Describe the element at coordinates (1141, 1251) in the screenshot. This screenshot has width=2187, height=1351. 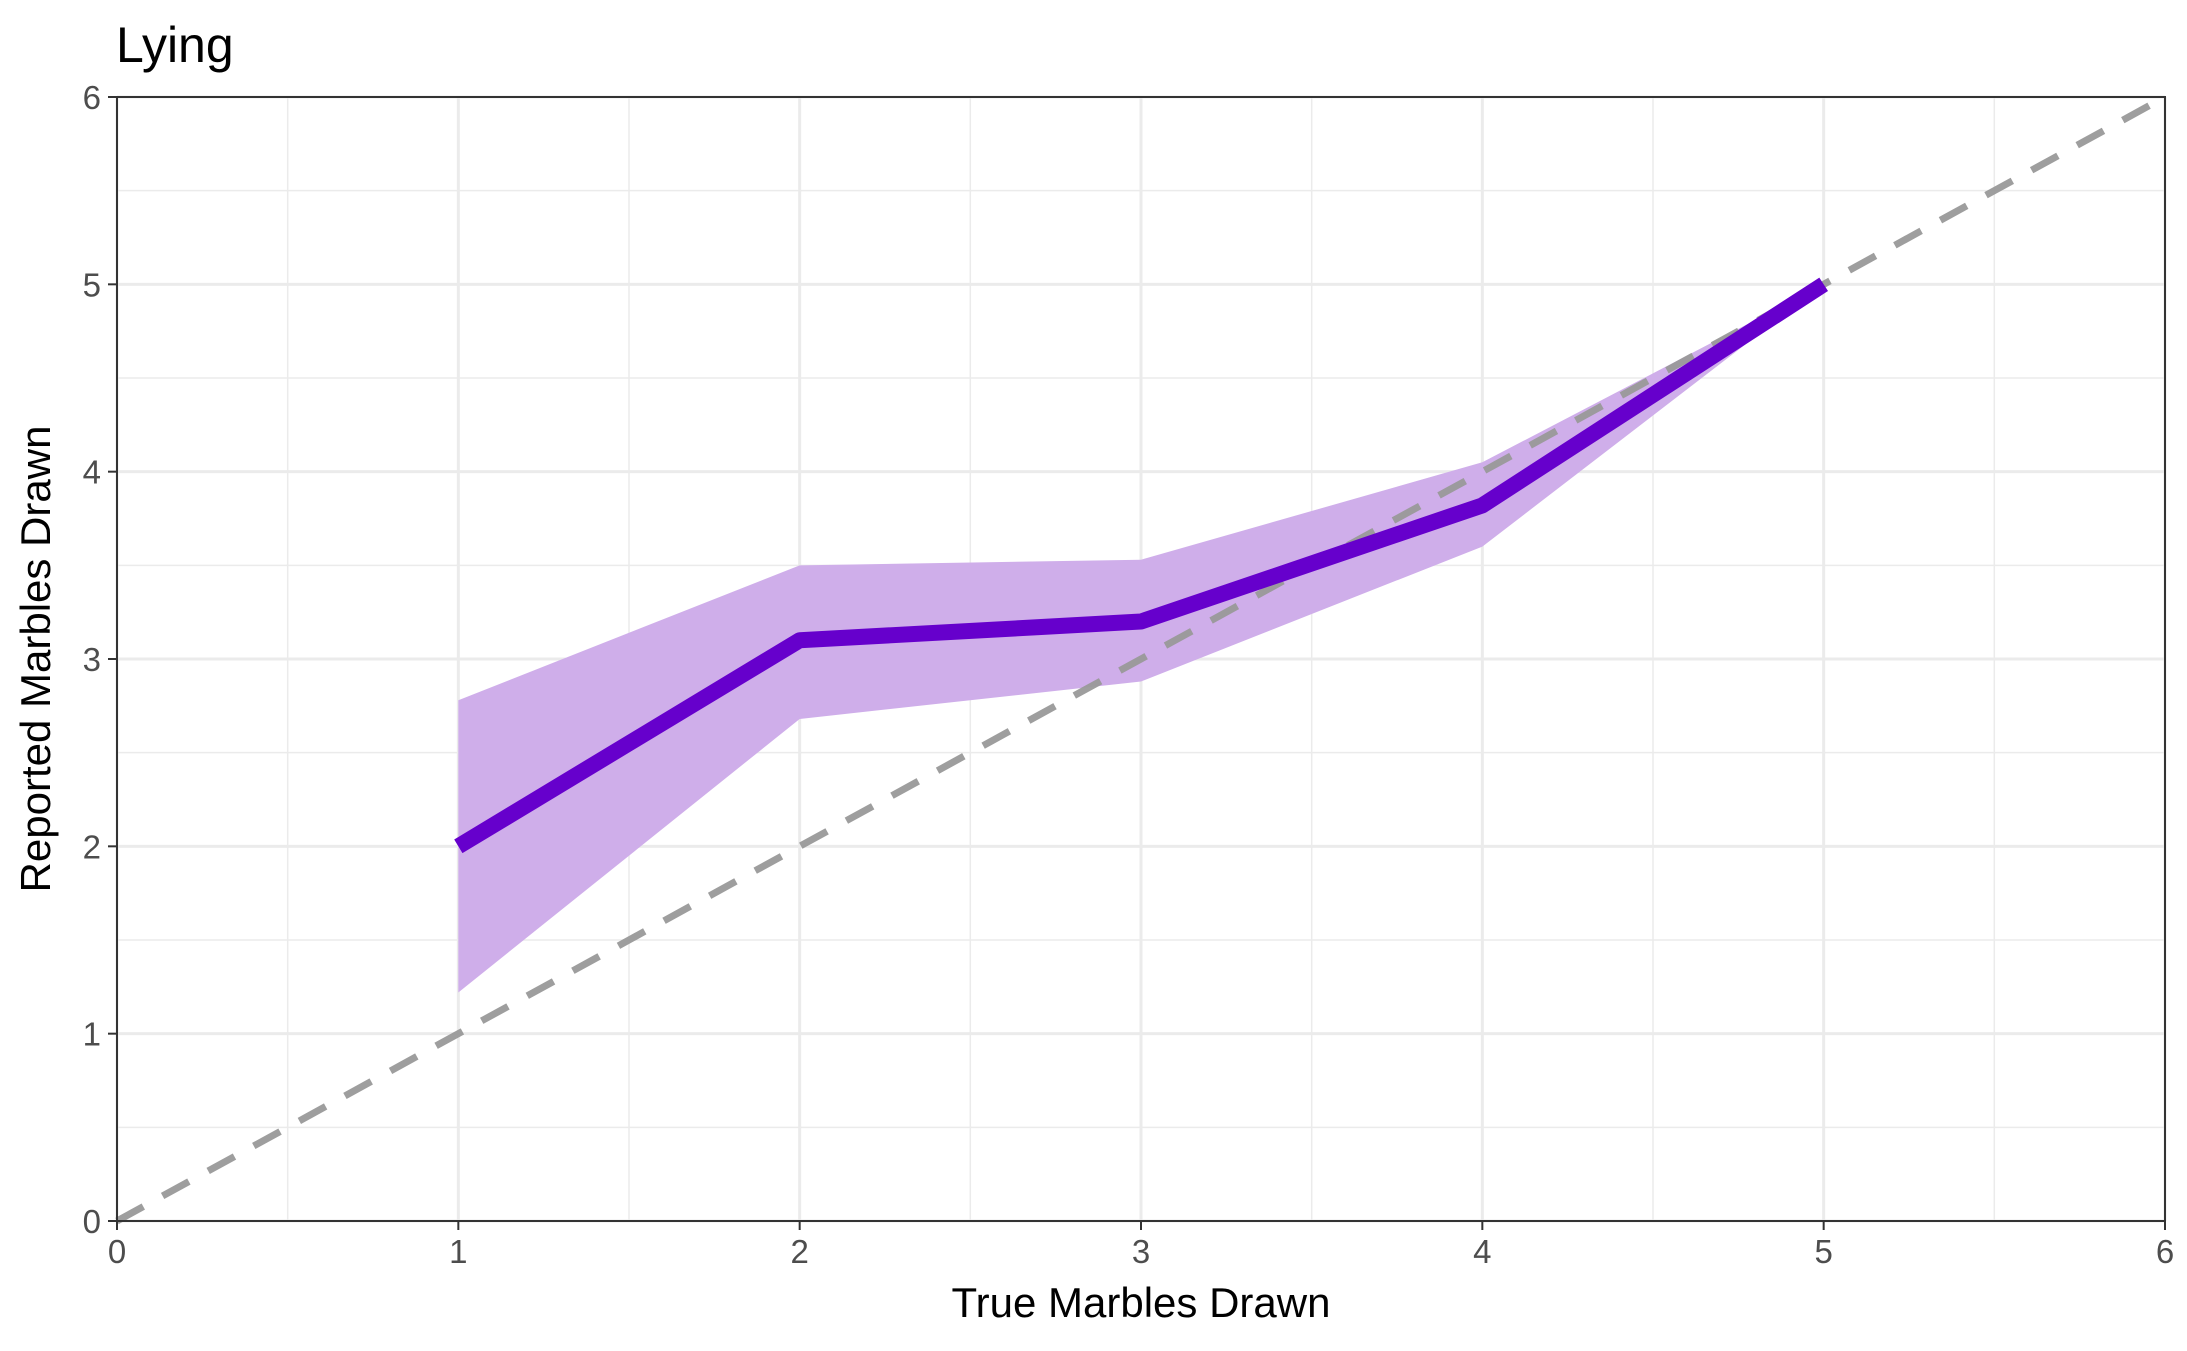
I see `x-tick-label: 3` at that location.